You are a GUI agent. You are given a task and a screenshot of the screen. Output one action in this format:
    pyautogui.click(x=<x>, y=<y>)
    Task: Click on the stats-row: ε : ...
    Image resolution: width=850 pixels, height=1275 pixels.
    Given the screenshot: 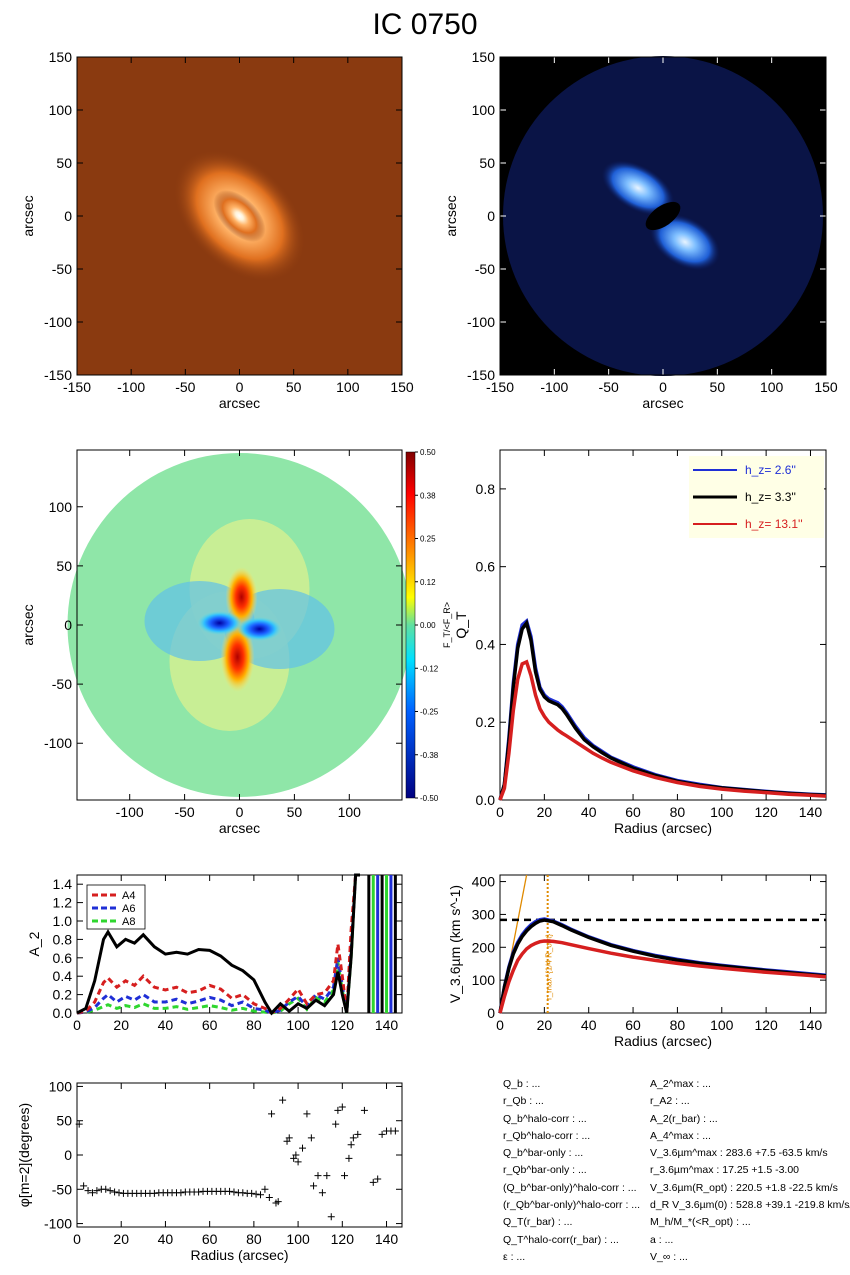 What is the action you would take?
    pyautogui.click(x=514, y=1256)
    